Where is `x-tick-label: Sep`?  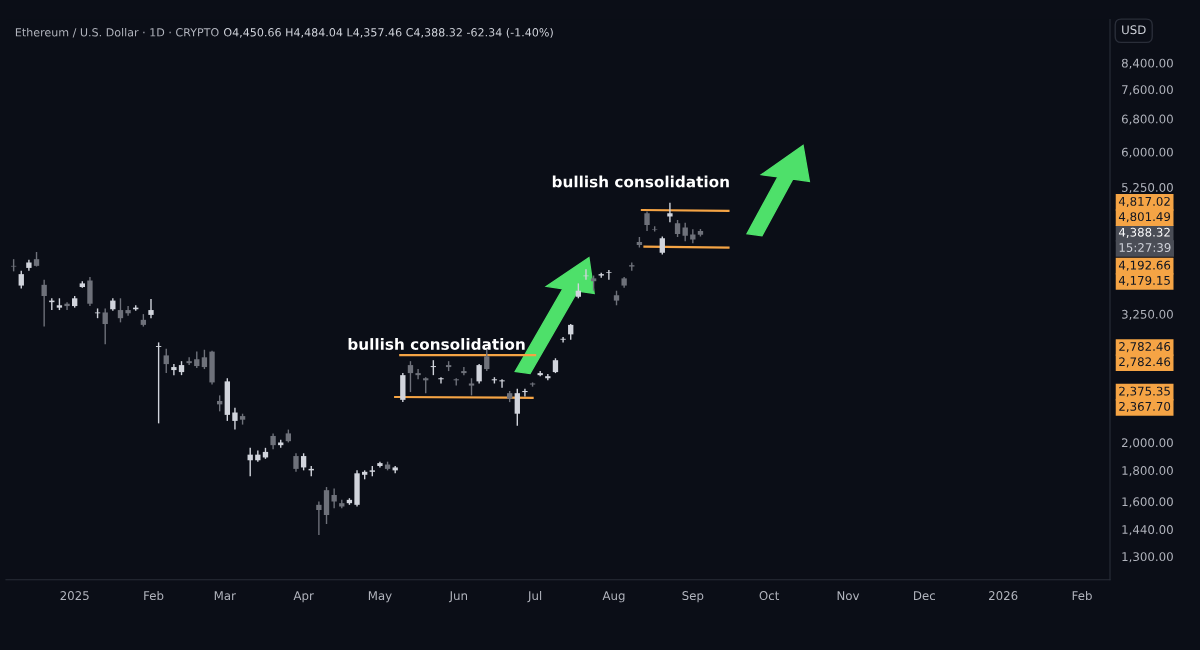
x-tick-label: Sep is located at coordinates (693, 597).